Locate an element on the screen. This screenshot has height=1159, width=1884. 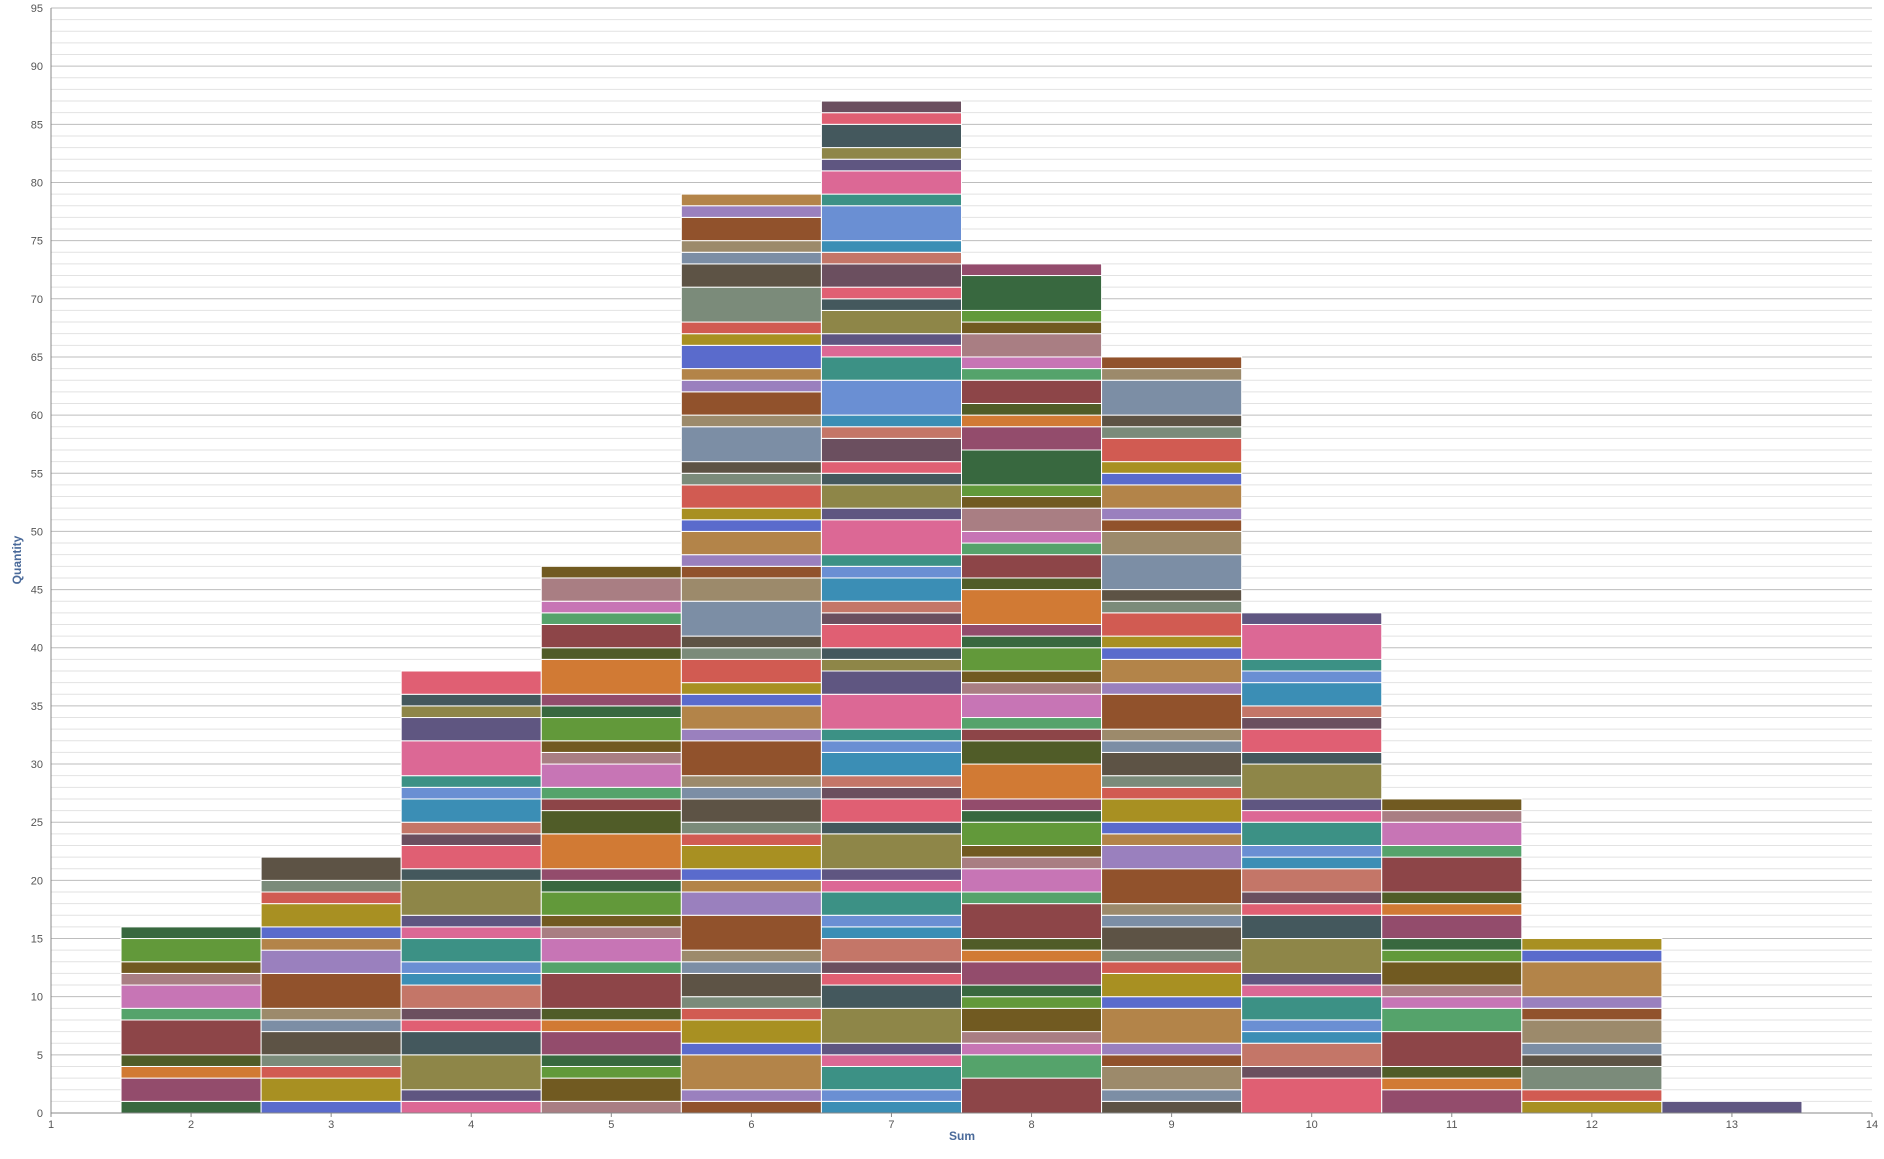
y-tick-labels: 0 5 10 15 20 25 30 35 40 45 50 55 60 65 70 75 80 85 90 95 is located at coordinates (37, 561).